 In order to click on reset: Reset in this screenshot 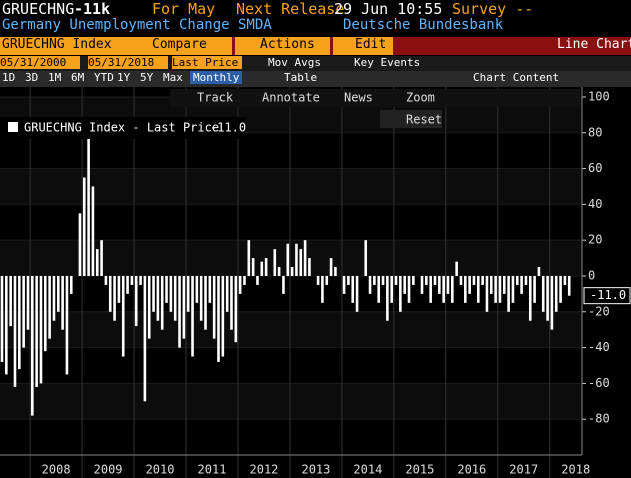, I will do `click(424, 120)`.